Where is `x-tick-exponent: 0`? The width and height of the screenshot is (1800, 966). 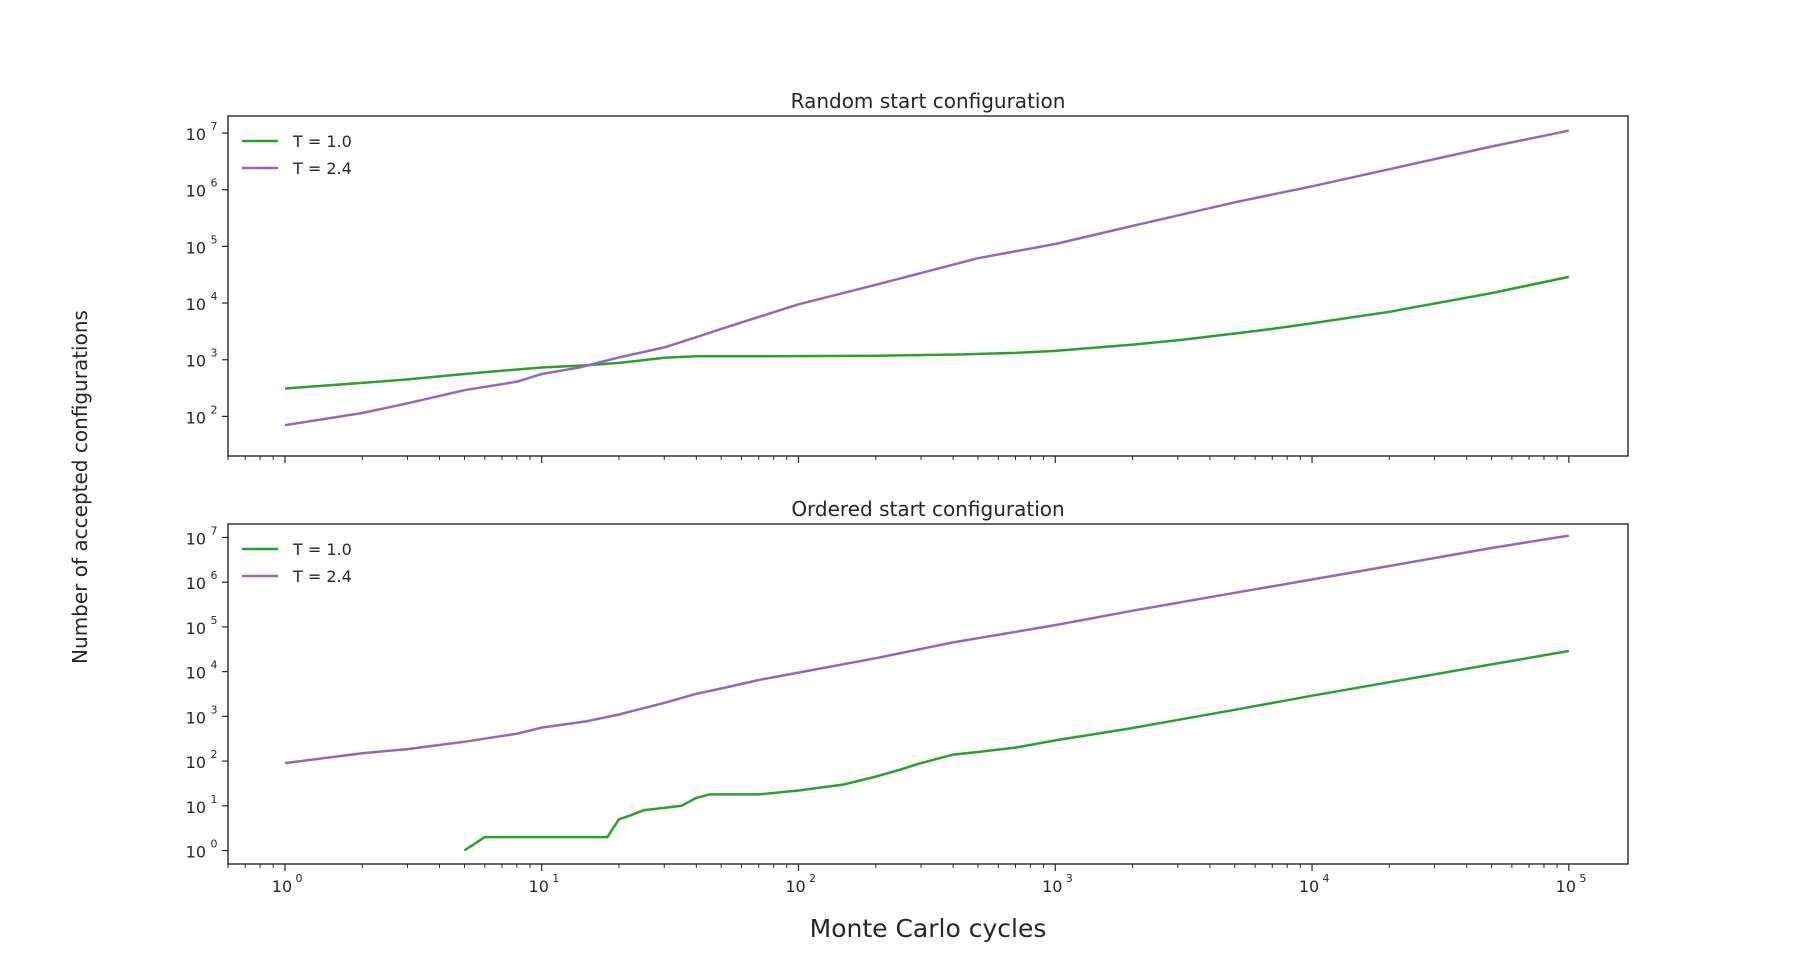 x-tick-exponent: 0 is located at coordinates (298, 878).